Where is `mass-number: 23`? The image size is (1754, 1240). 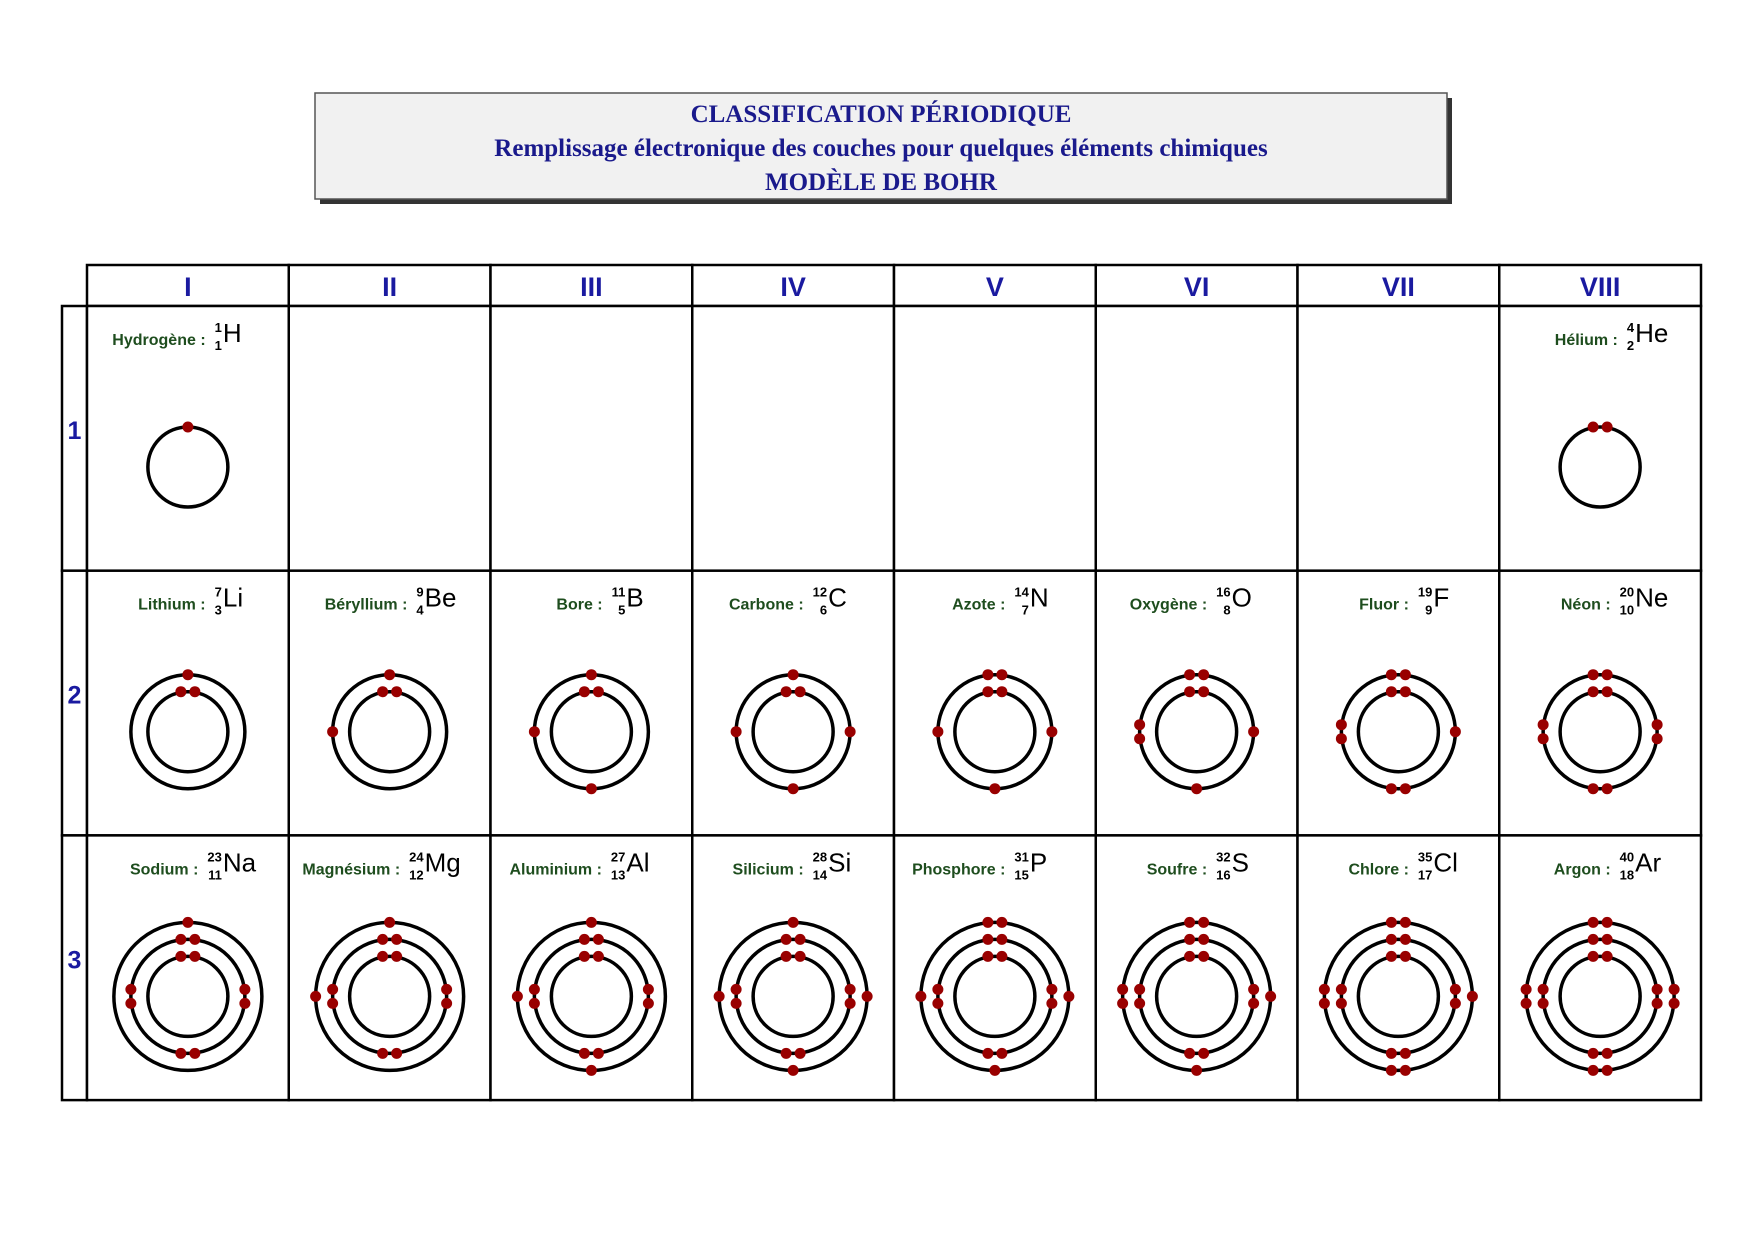
mass-number: 23 is located at coordinates (214, 856).